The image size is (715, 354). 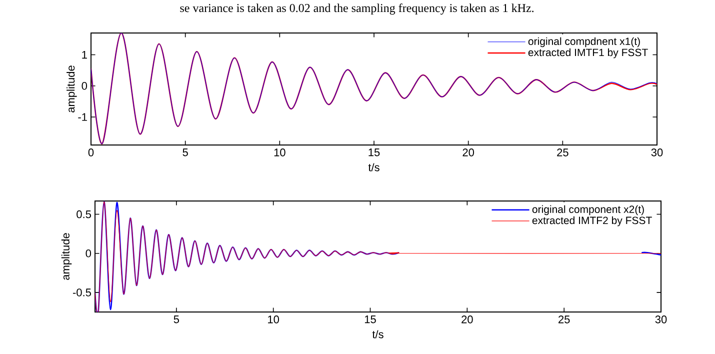 What do you see at coordinates (84, 55) in the screenshot?
I see `y-tick-label: 1` at bounding box center [84, 55].